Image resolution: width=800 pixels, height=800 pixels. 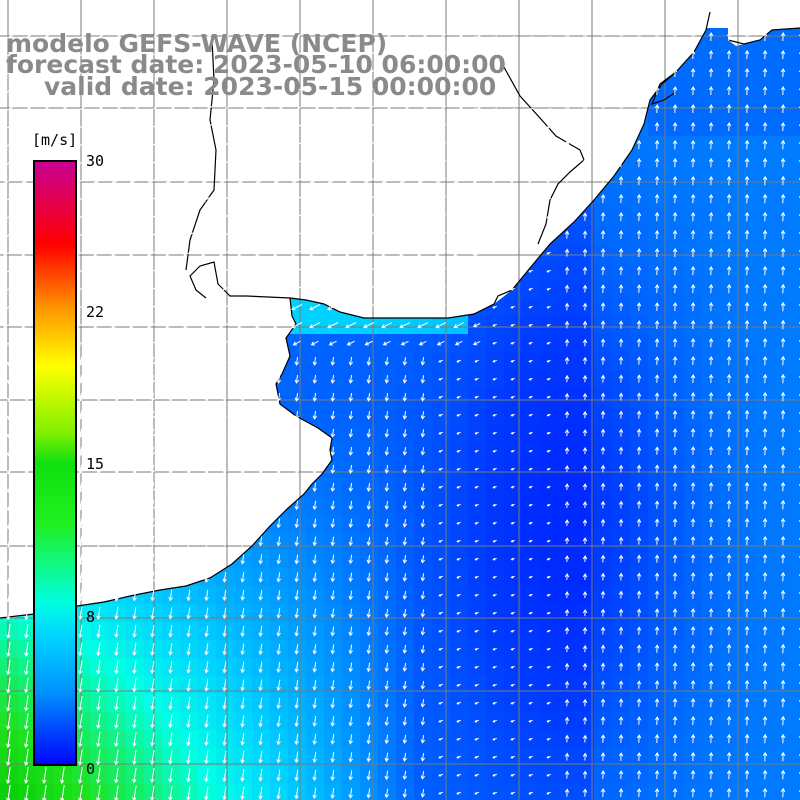 What do you see at coordinates (663, 88) in the screenshot?
I see `coastline-inner-north` at bounding box center [663, 88].